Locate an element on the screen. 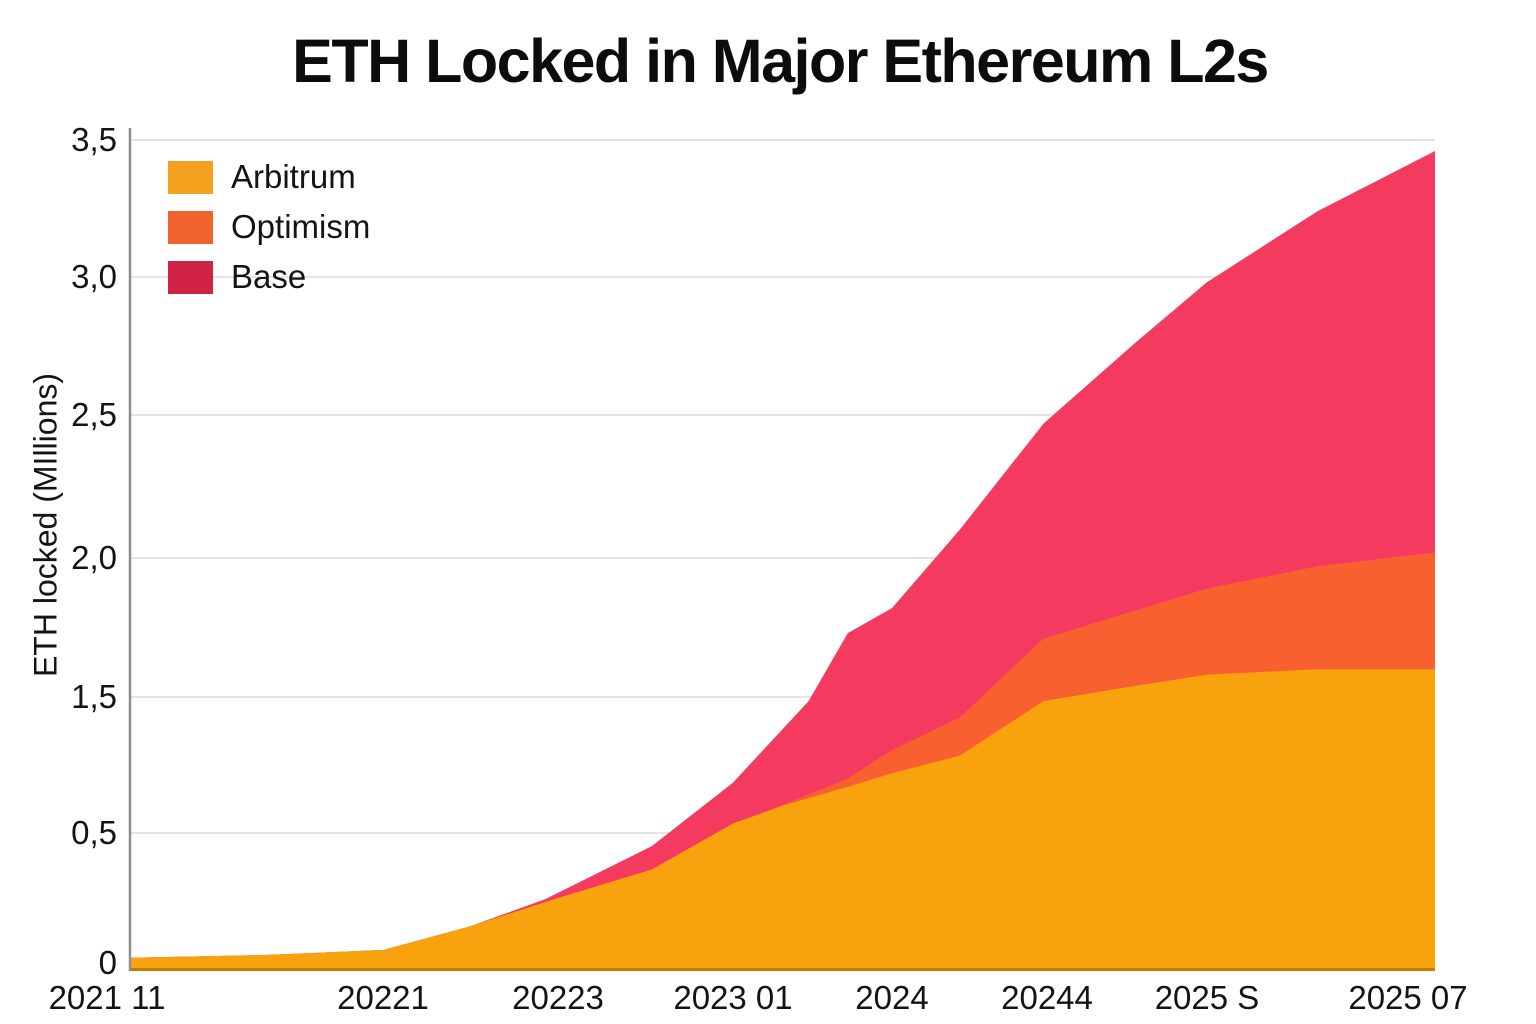  x-tick-label: 2021 11 is located at coordinates (107, 997).